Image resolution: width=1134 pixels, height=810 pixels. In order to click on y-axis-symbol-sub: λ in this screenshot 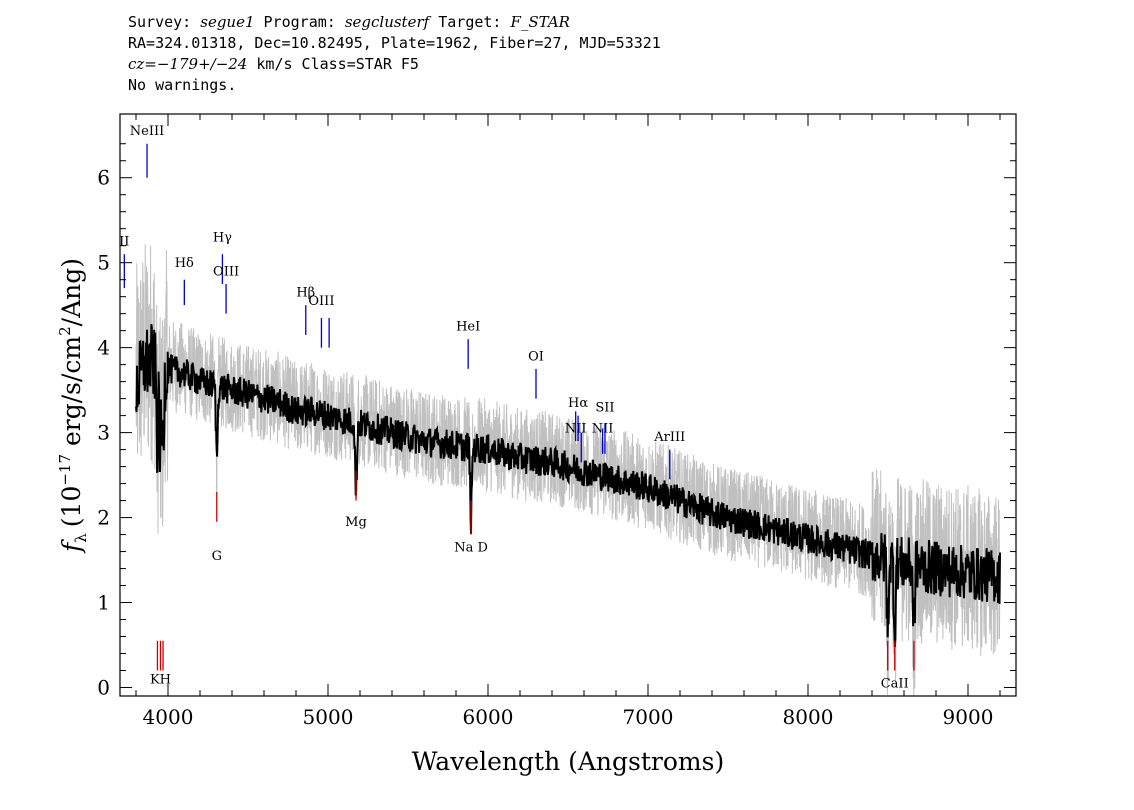, I will do `click(81, 538)`.